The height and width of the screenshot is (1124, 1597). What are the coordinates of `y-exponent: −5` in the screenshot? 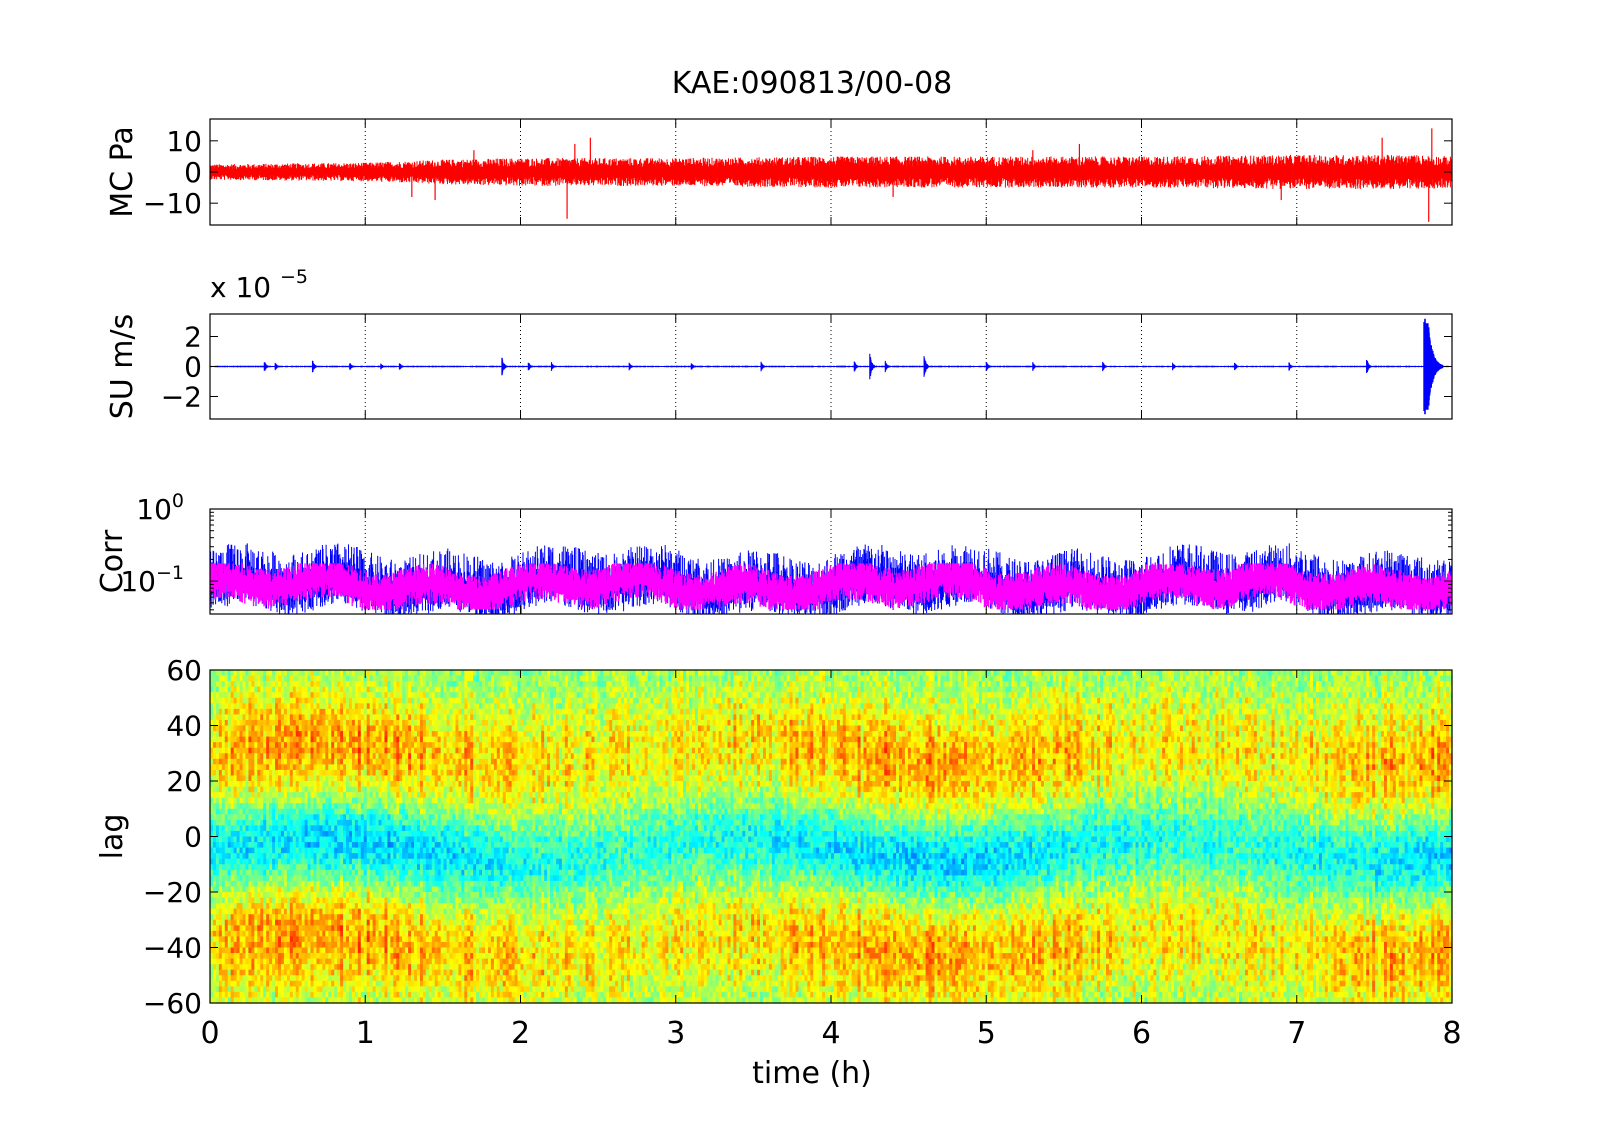 It's located at (294, 277).